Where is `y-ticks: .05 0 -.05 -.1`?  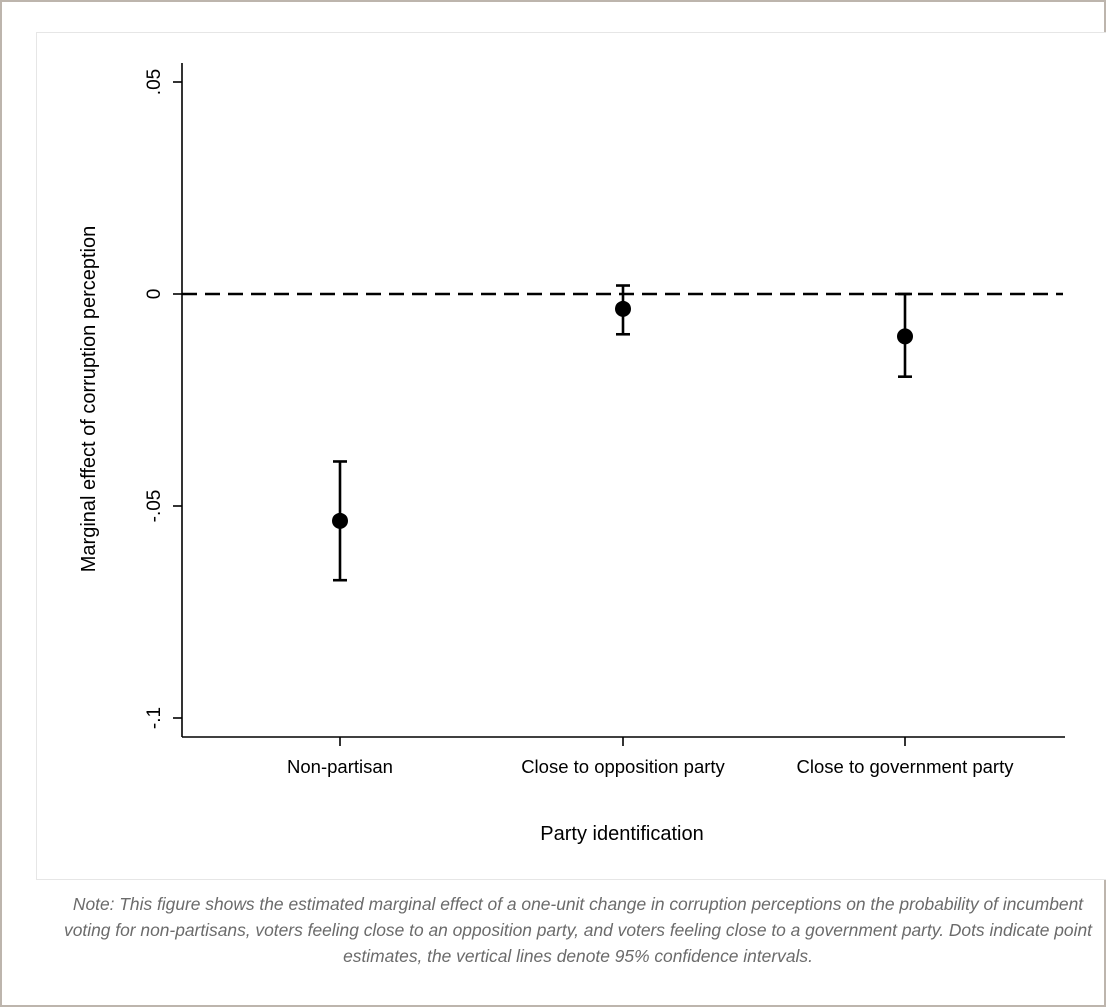 y-ticks: .05 0 -.05 -.1 is located at coordinates (163, 399).